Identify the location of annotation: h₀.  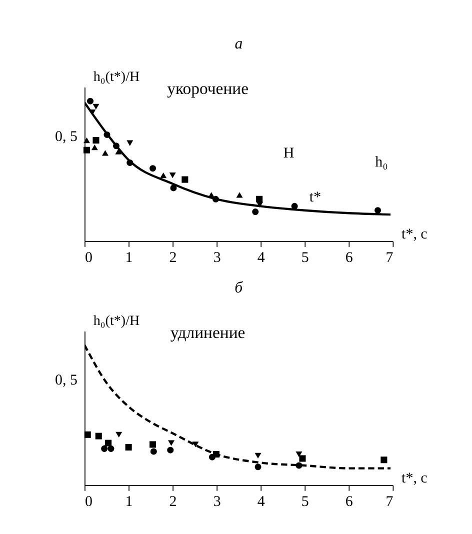
(381, 162).